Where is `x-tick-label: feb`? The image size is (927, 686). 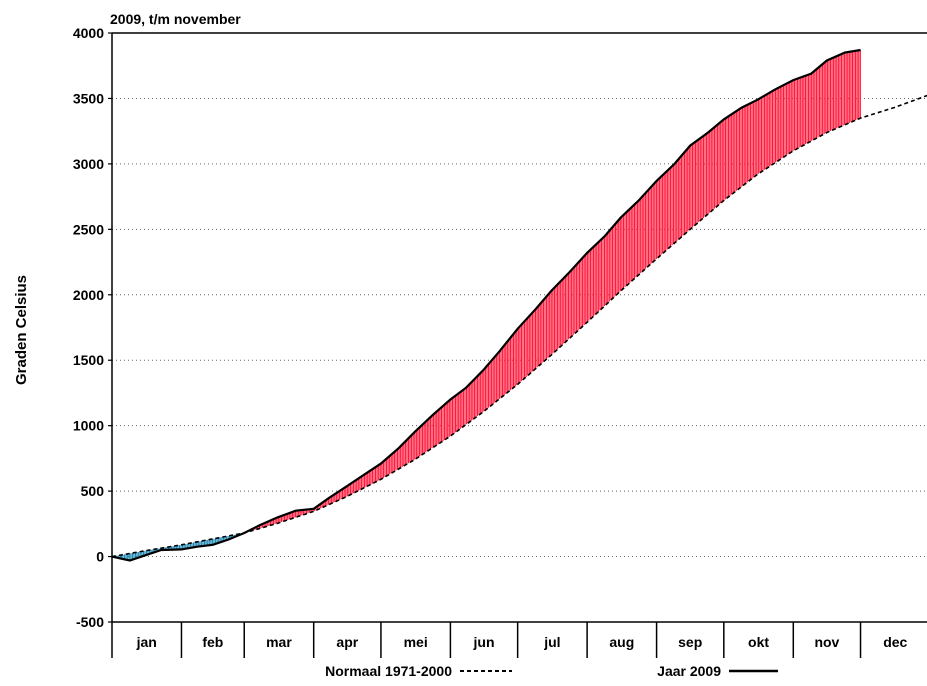 x-tick-label: feb is located at coordinates (212, 642).